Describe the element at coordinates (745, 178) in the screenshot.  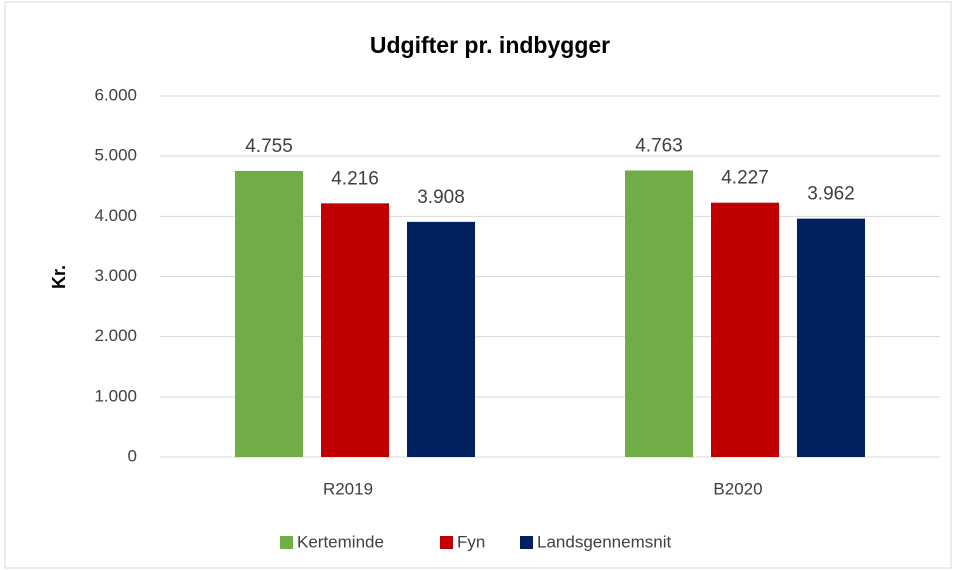
I see `data-label: 4.227` at that location.